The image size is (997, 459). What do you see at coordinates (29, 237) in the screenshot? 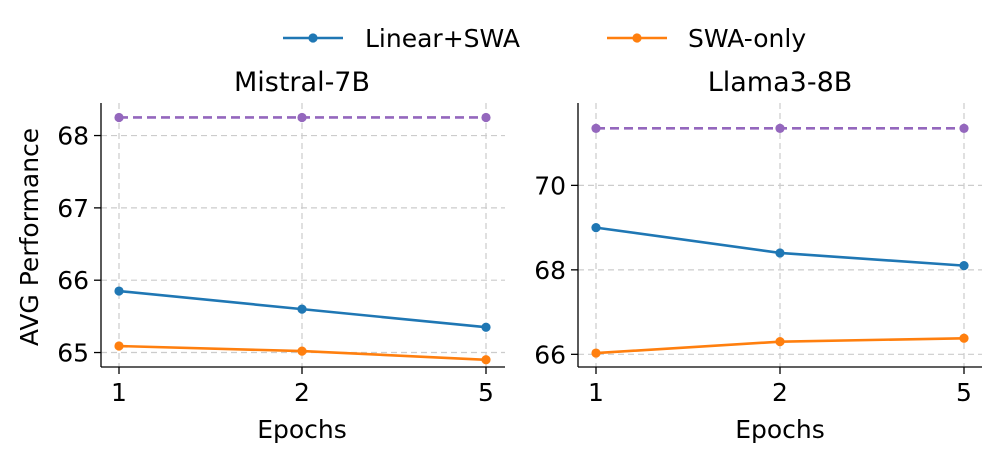
I see `y-axis-label: AVG Performance` at bounding box center [29, 237].